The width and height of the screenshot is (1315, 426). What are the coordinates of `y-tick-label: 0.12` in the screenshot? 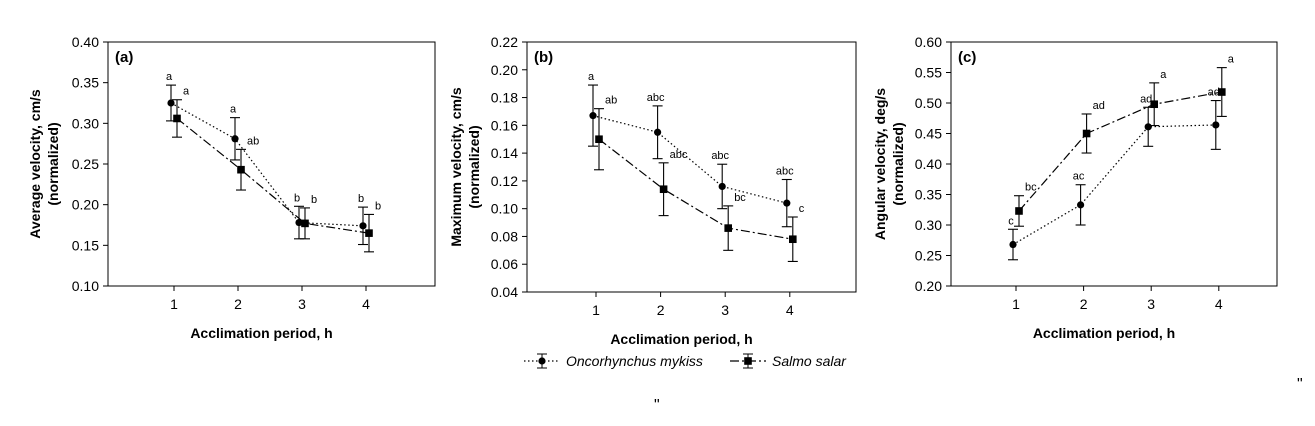 It's located at (504, 181).